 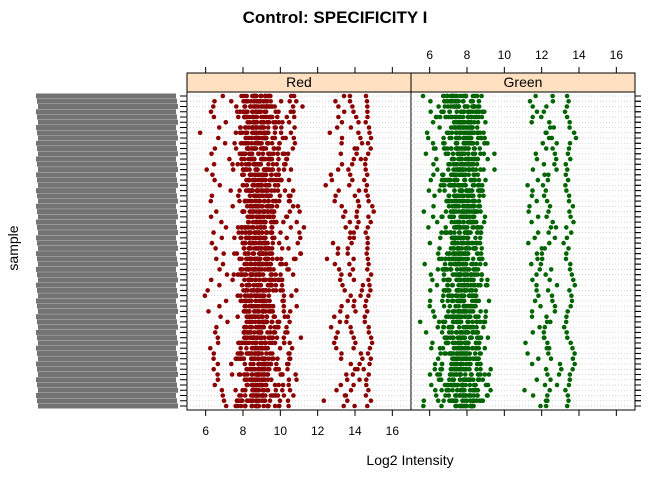 I want to click on x-tick-label: 10, so click(x=281, y=431).